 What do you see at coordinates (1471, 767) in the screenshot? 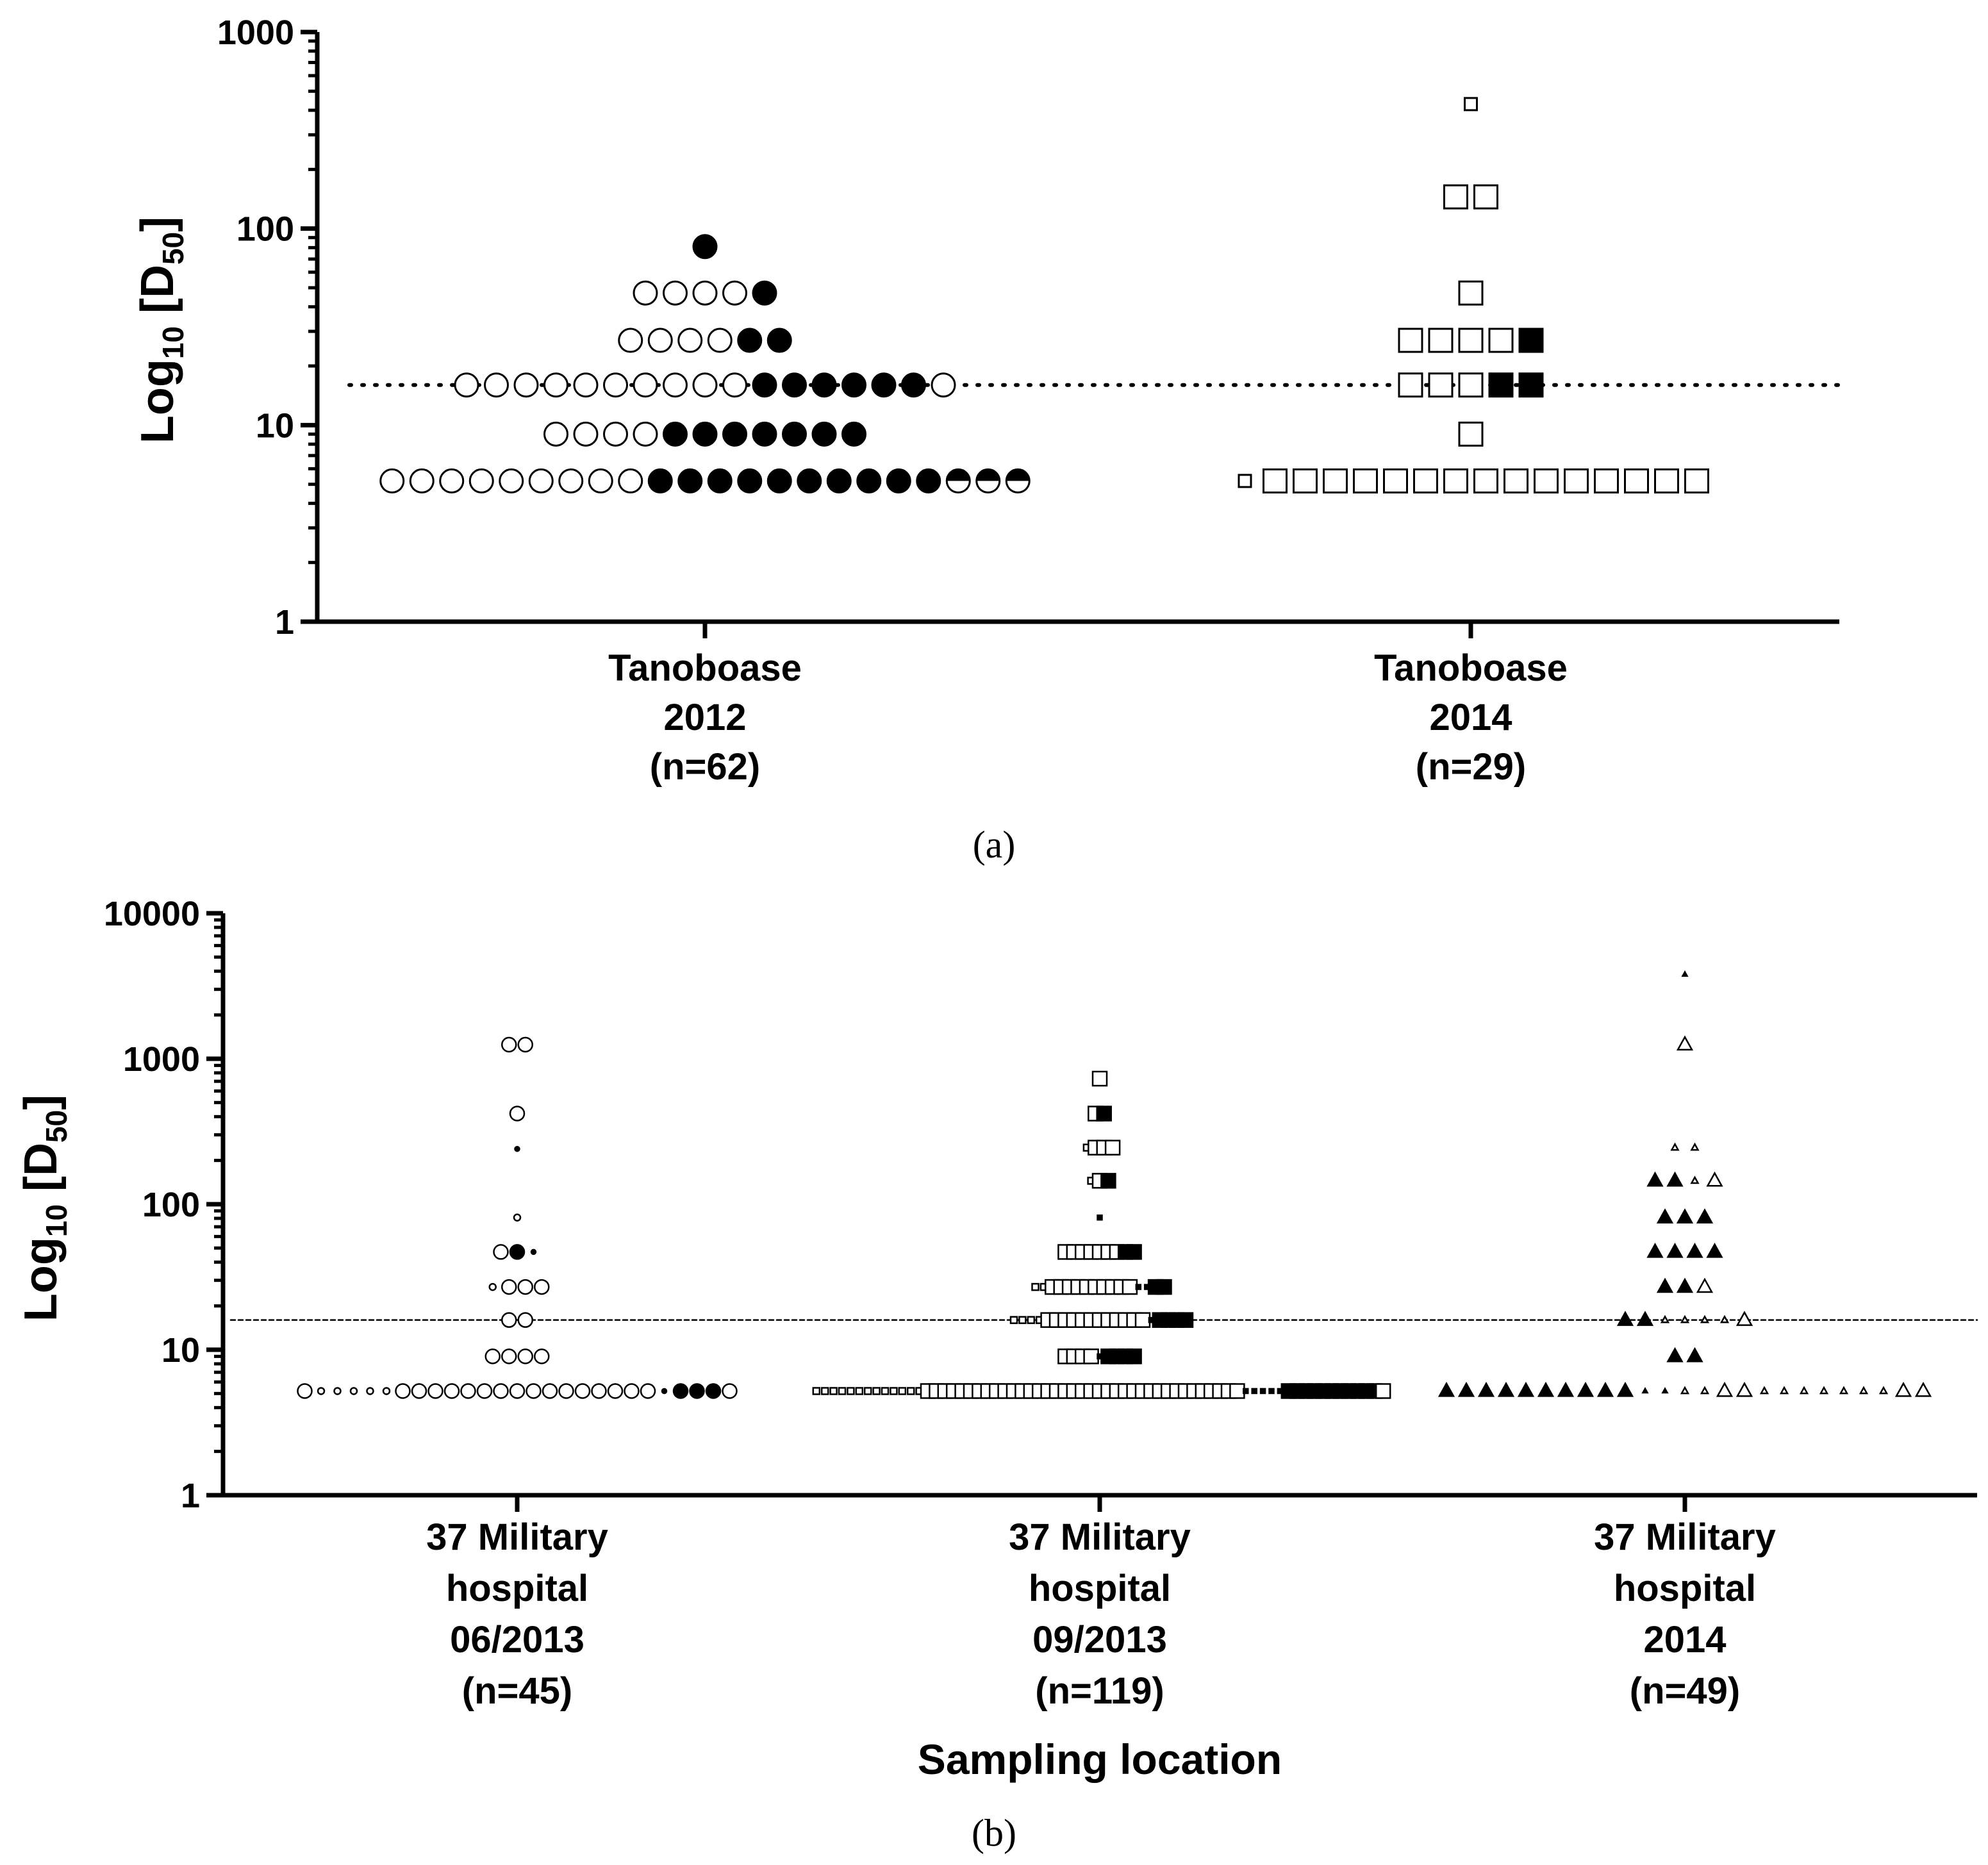
I see `x-category-label: (n=29)` at bounding box center [1471, 767].